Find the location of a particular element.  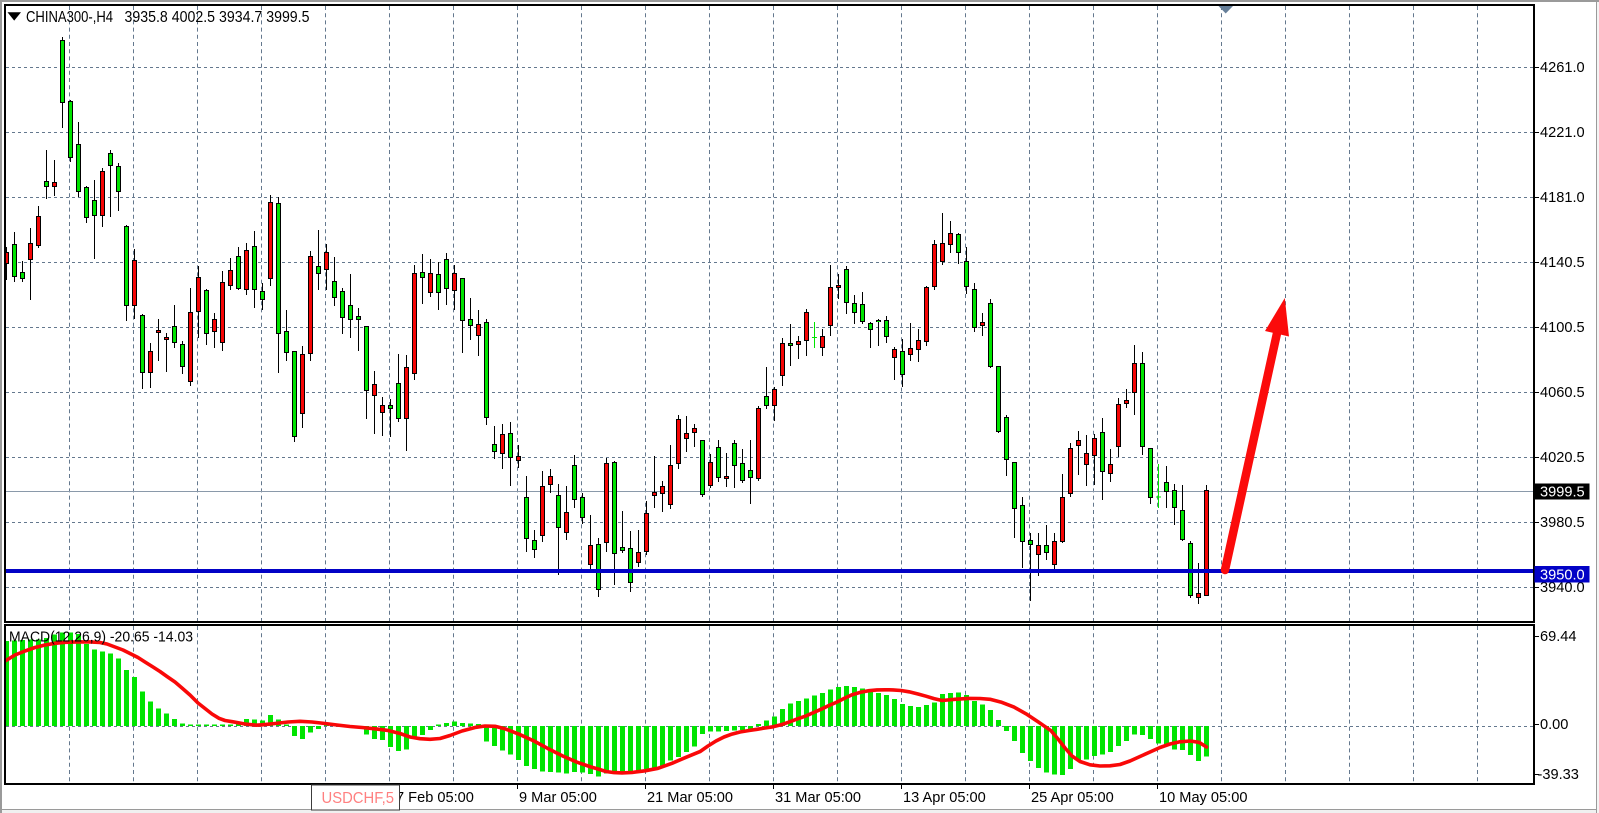

svg-text: 3950.0 is located at coordinates (1562, 576).